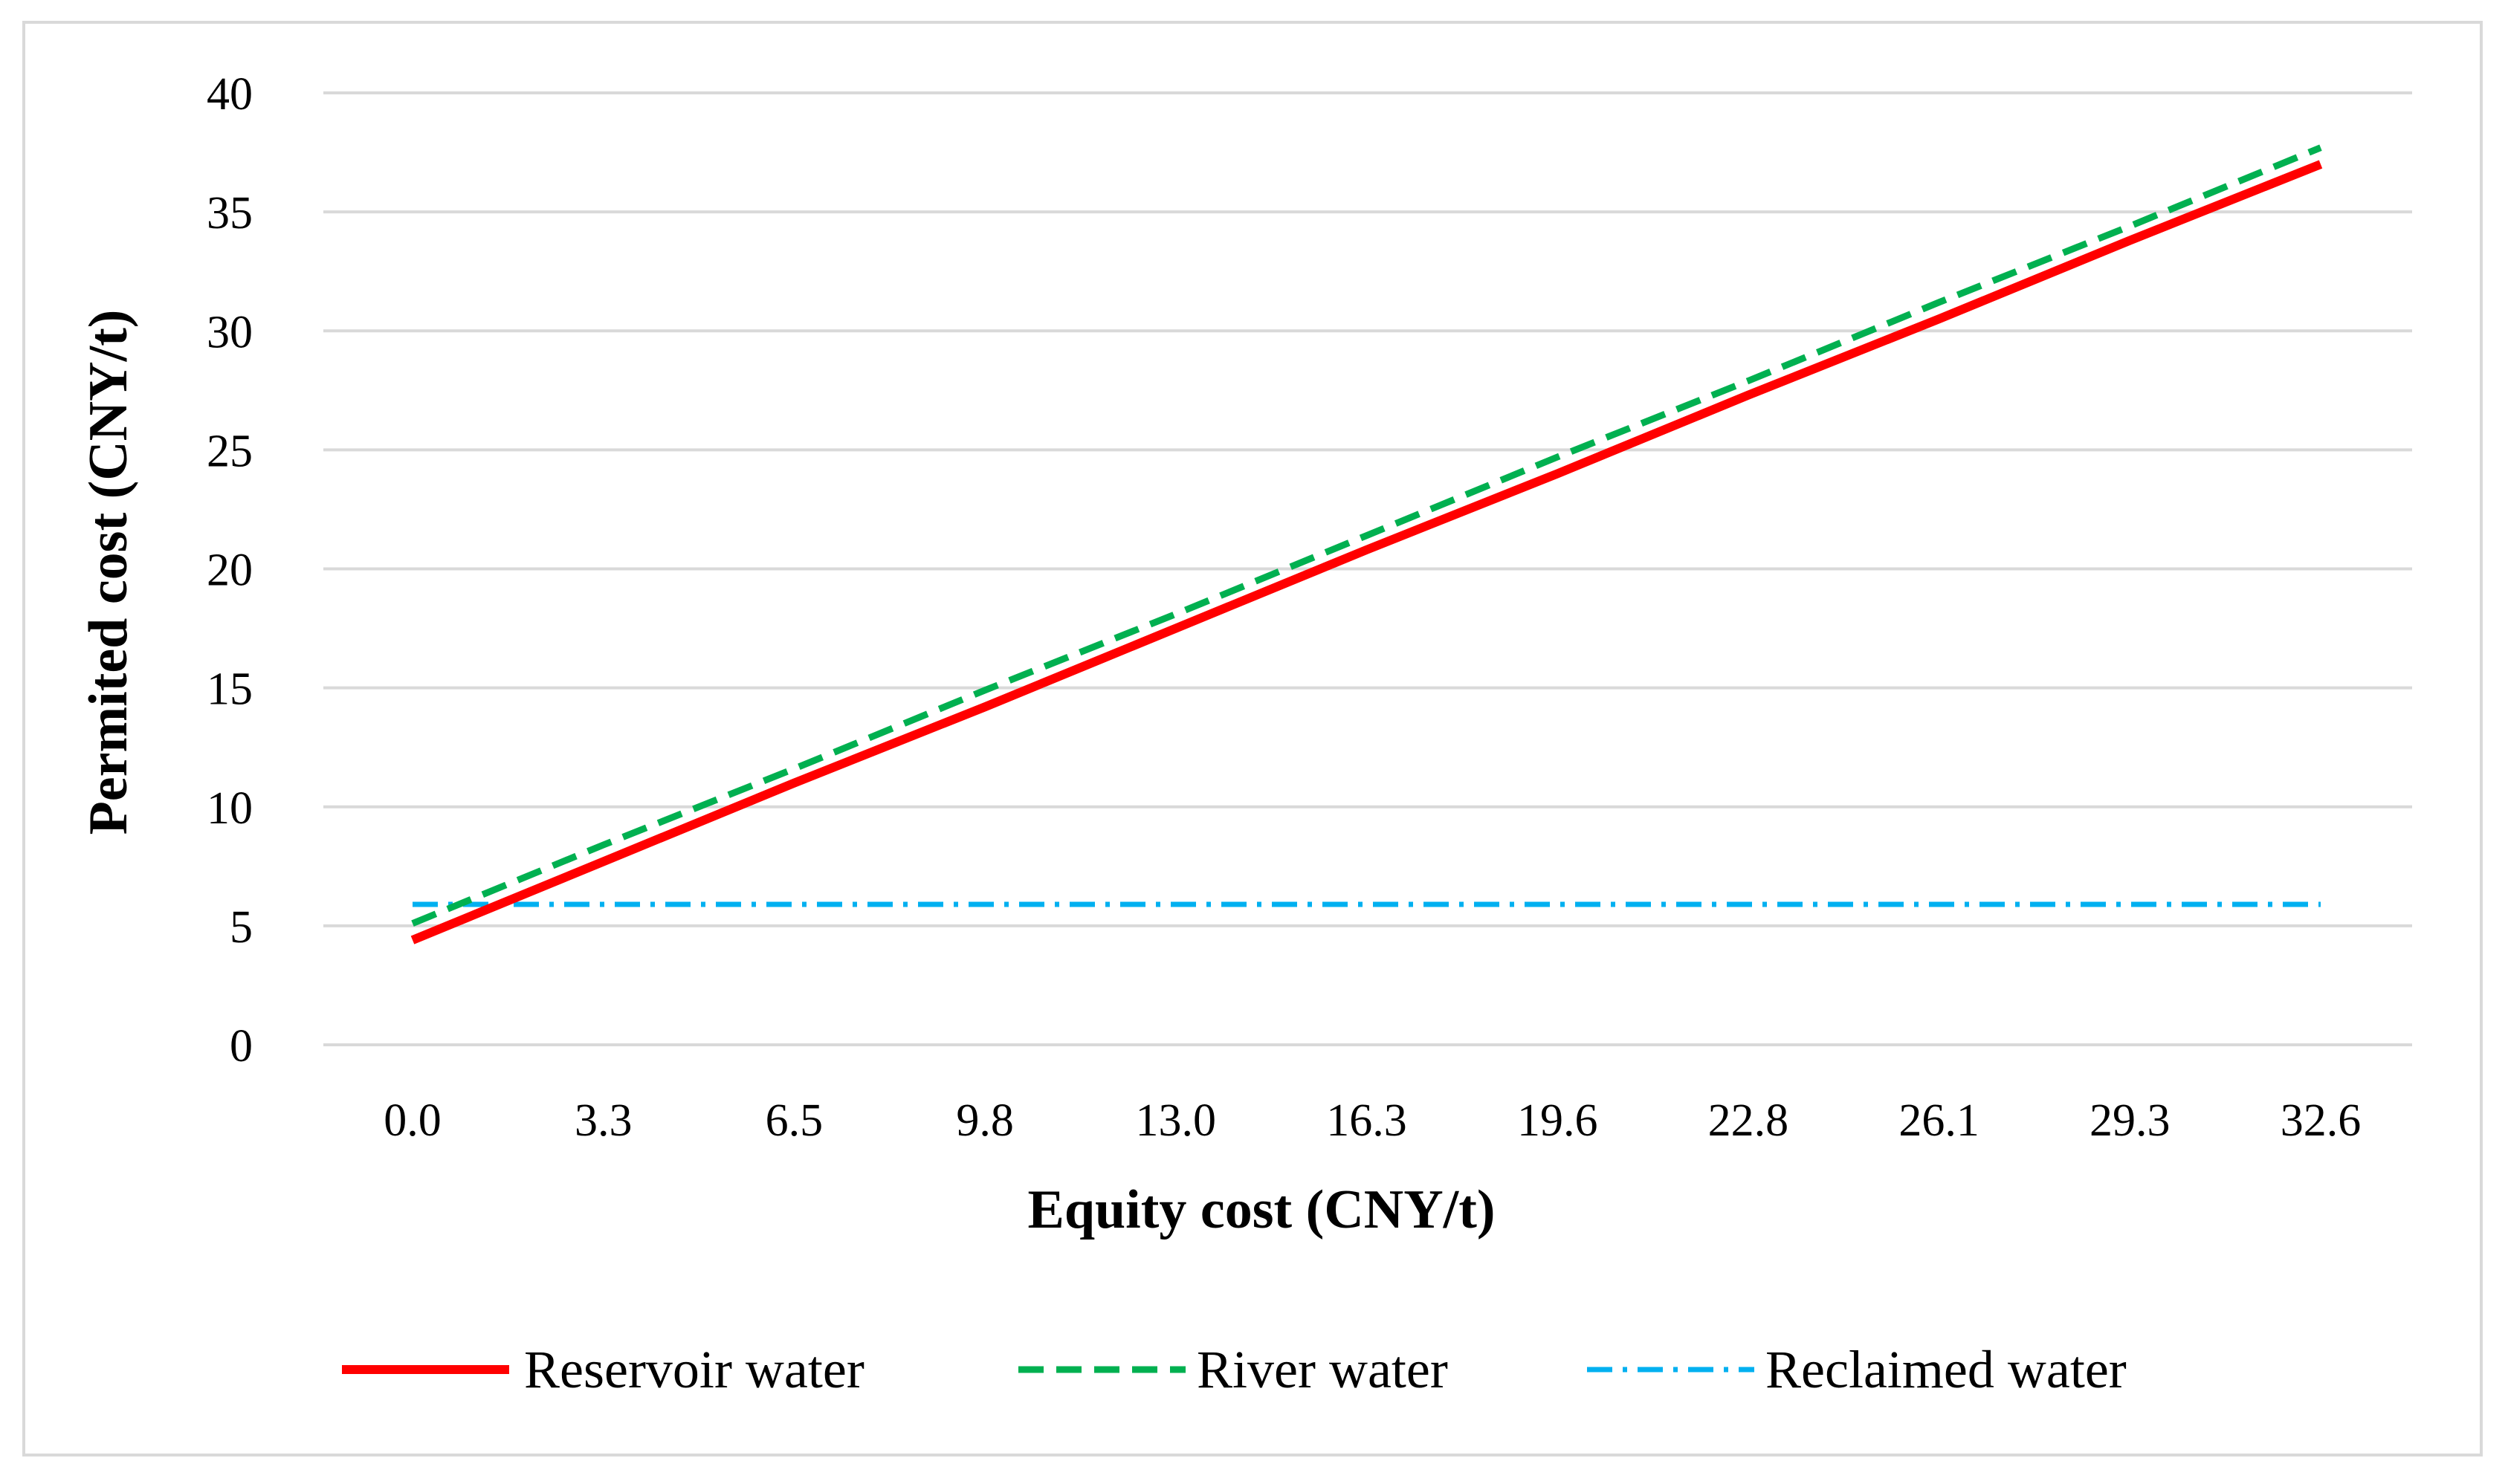 Image resolution: width=2508 pixels, height=1484 pixels. What do you see at coordinates (1322, 1369) in the screenshot?
I see `legend-label: River water` at bounding box center [1322, 1369].